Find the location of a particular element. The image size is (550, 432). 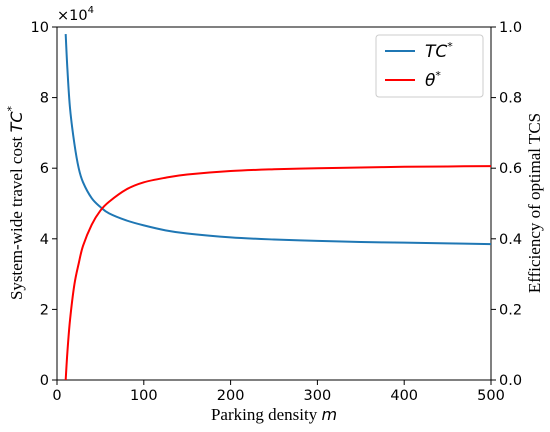

x-tick-label: 100 is located at coordinates (144, 396).